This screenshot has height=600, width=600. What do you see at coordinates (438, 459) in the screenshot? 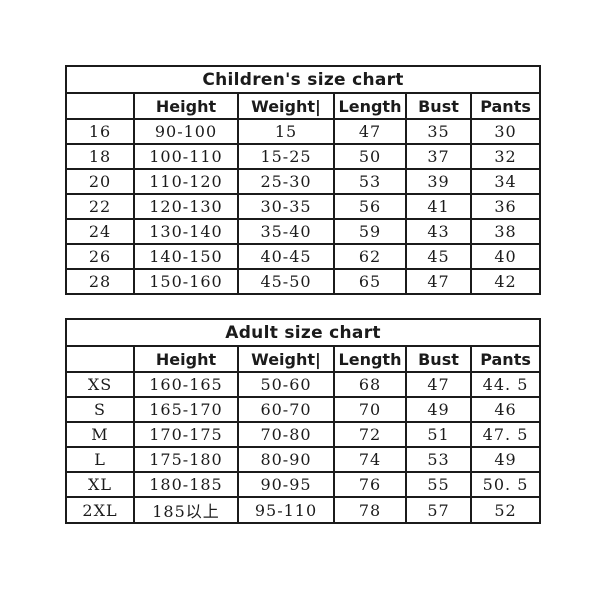
I see `value-cell: 53` at bounding box center [438, 459].